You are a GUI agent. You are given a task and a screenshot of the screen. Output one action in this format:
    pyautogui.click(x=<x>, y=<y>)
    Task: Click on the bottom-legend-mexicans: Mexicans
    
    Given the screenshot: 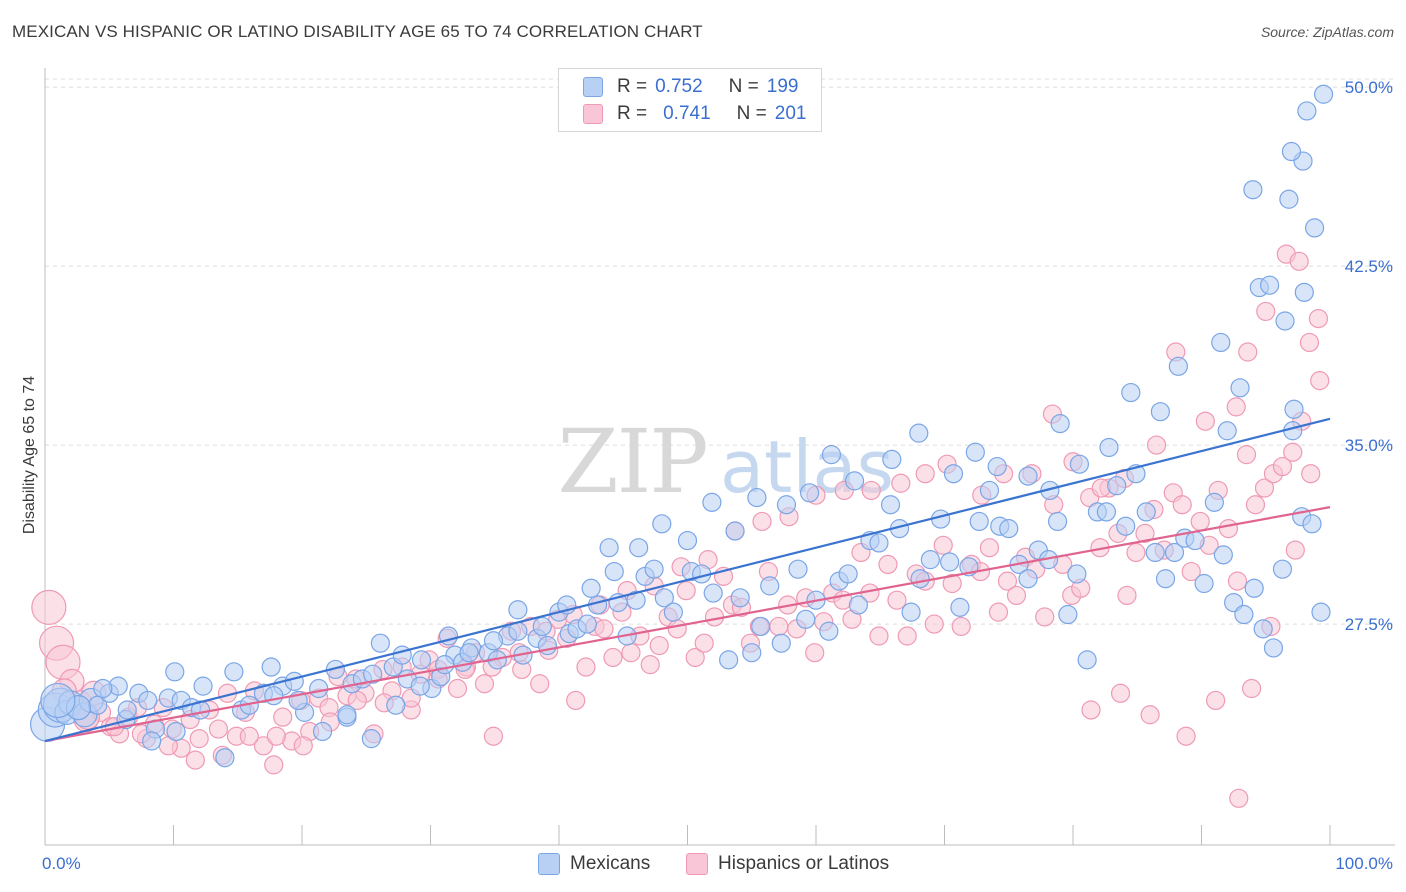 What is the action you would take?
    pyautogui.click(x=594, y=864)
    